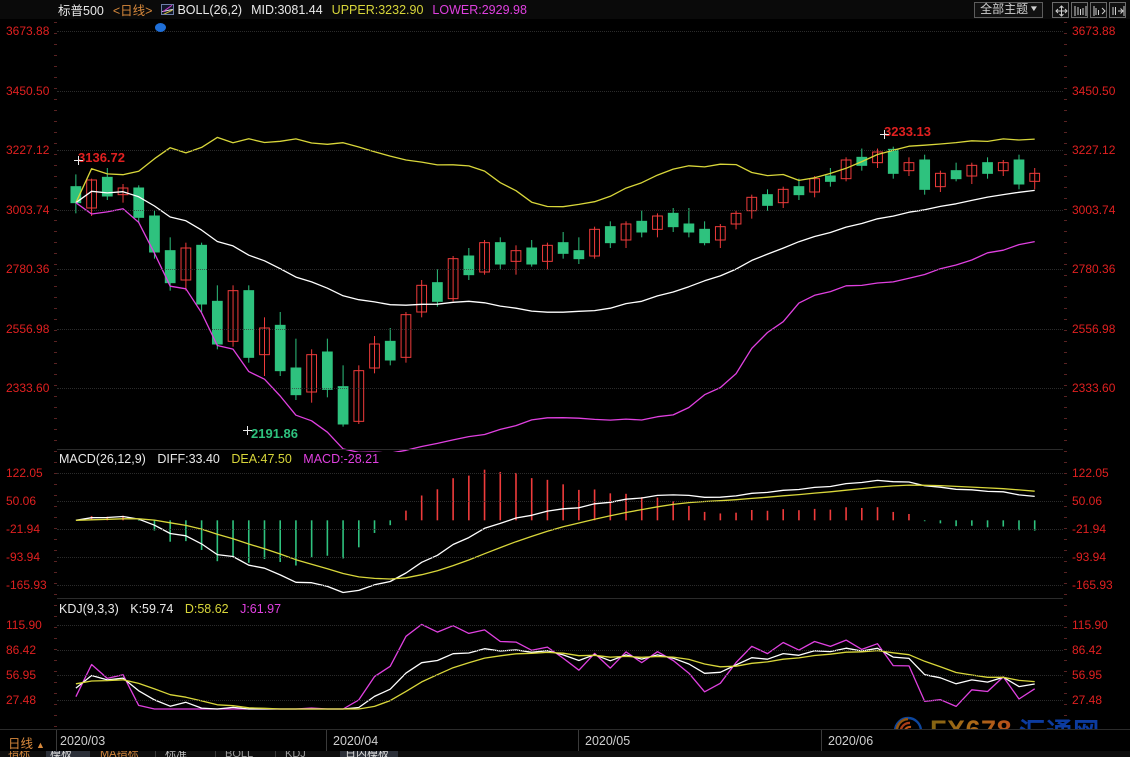 Image resolution: width=1130 pixels, height=757 pixels. What do you see at coordinates (295, 754) in the screenshot?
I see `bottom-tab-5: KDJ` at bounding box center [295, 754].